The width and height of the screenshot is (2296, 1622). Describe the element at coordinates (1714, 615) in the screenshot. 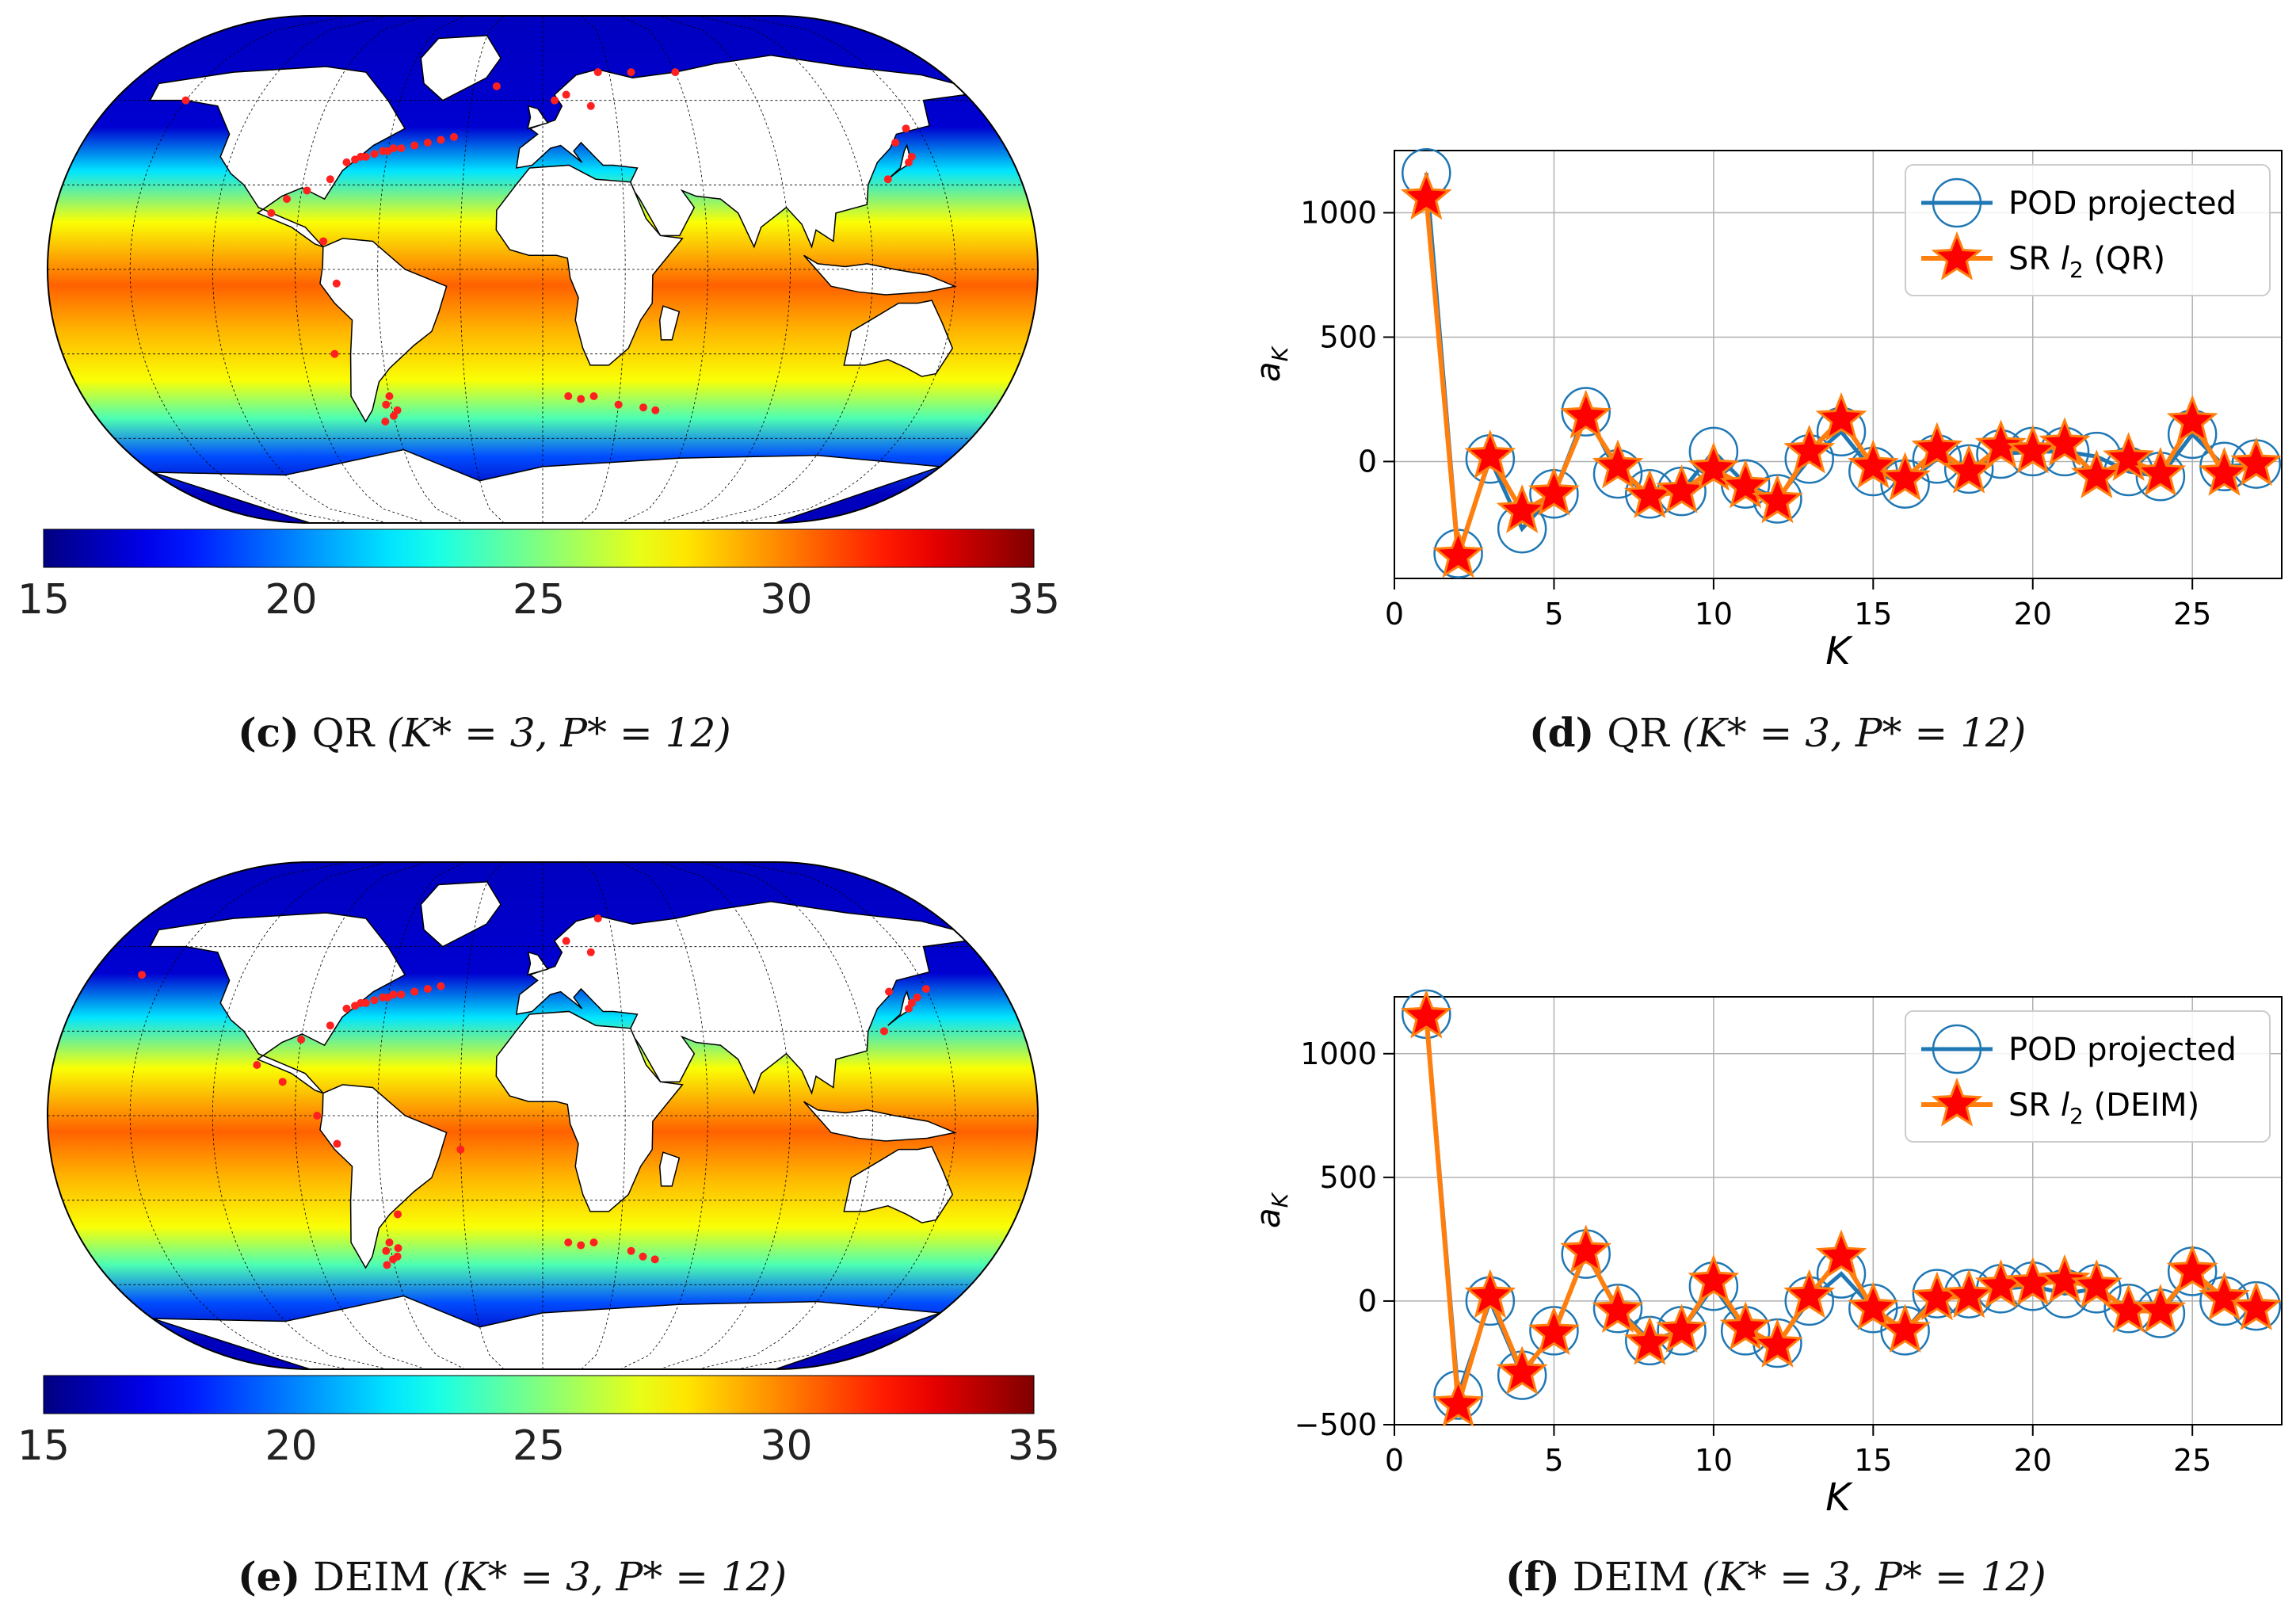

I see `x-tick-label: 10` at that location.